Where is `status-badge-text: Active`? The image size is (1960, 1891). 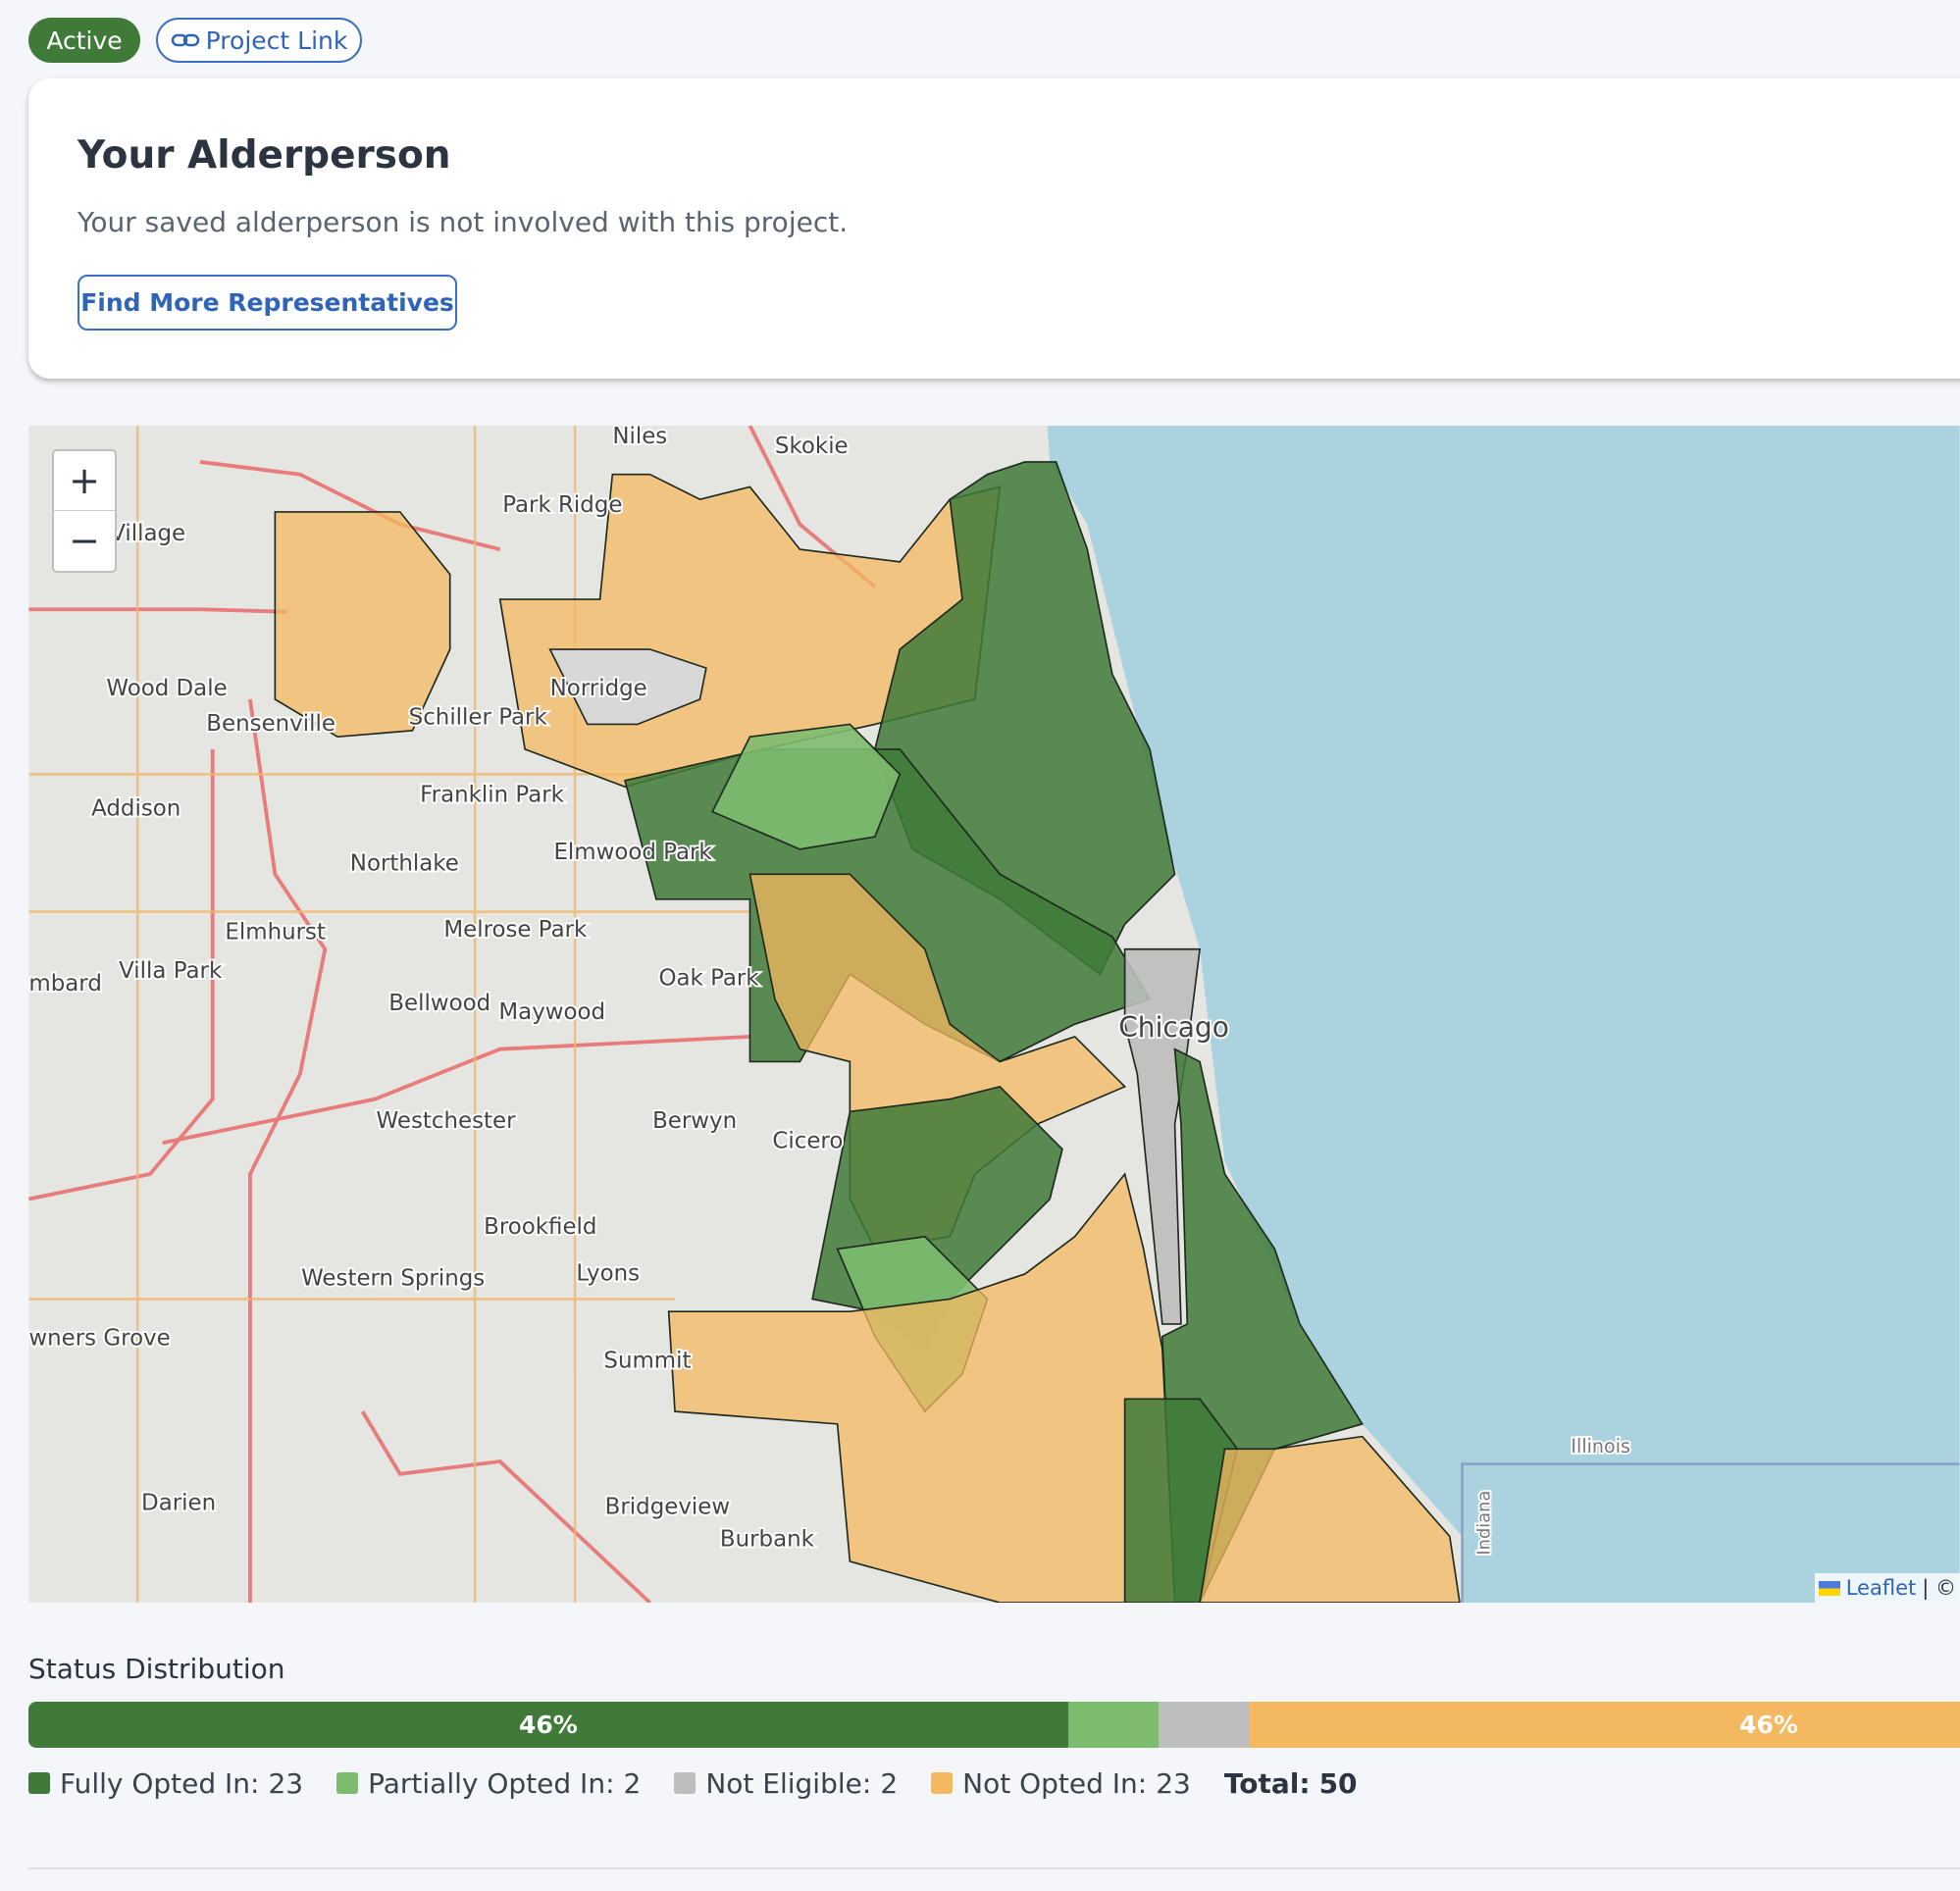 status-badge-text: Active is located at coordinates (84, 40).